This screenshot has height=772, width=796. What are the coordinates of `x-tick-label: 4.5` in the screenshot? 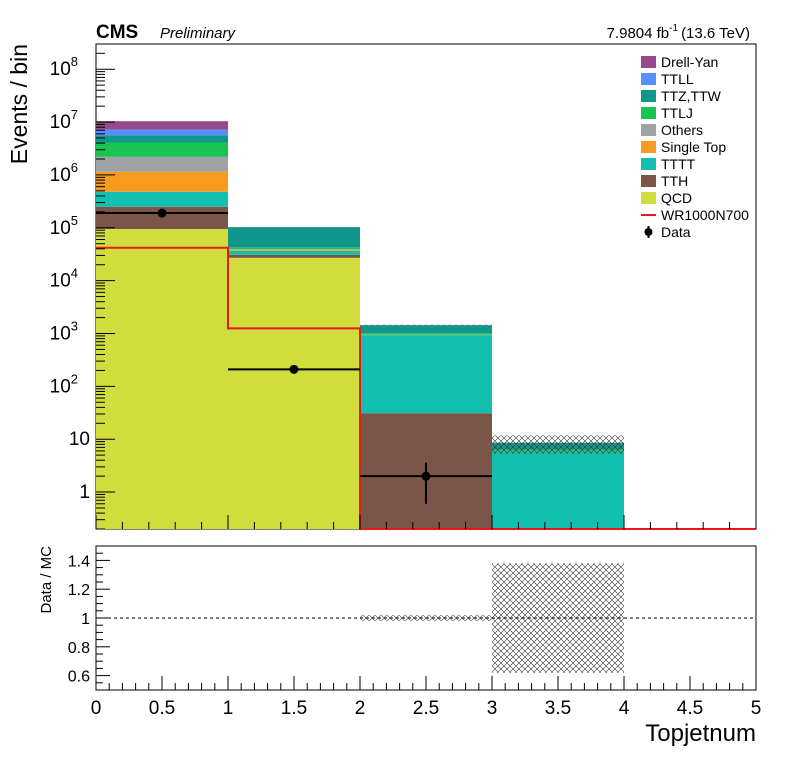 It's located at (690, 708).